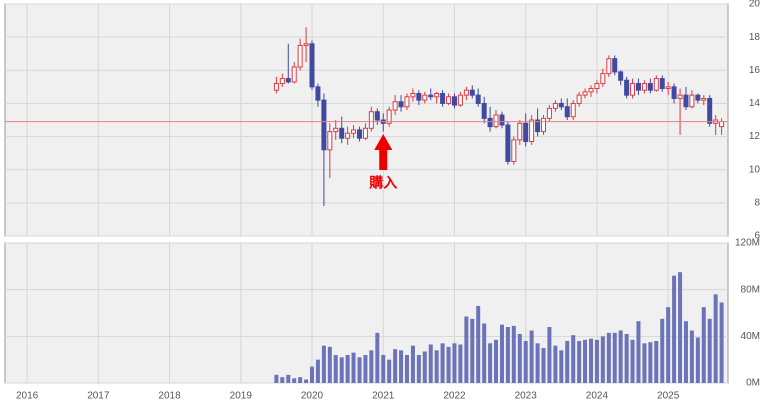 The image size is (767, 404). Describe the element at coordinates (755, 70) in the screenshot. I see `y-tick-label: 16` at that location.